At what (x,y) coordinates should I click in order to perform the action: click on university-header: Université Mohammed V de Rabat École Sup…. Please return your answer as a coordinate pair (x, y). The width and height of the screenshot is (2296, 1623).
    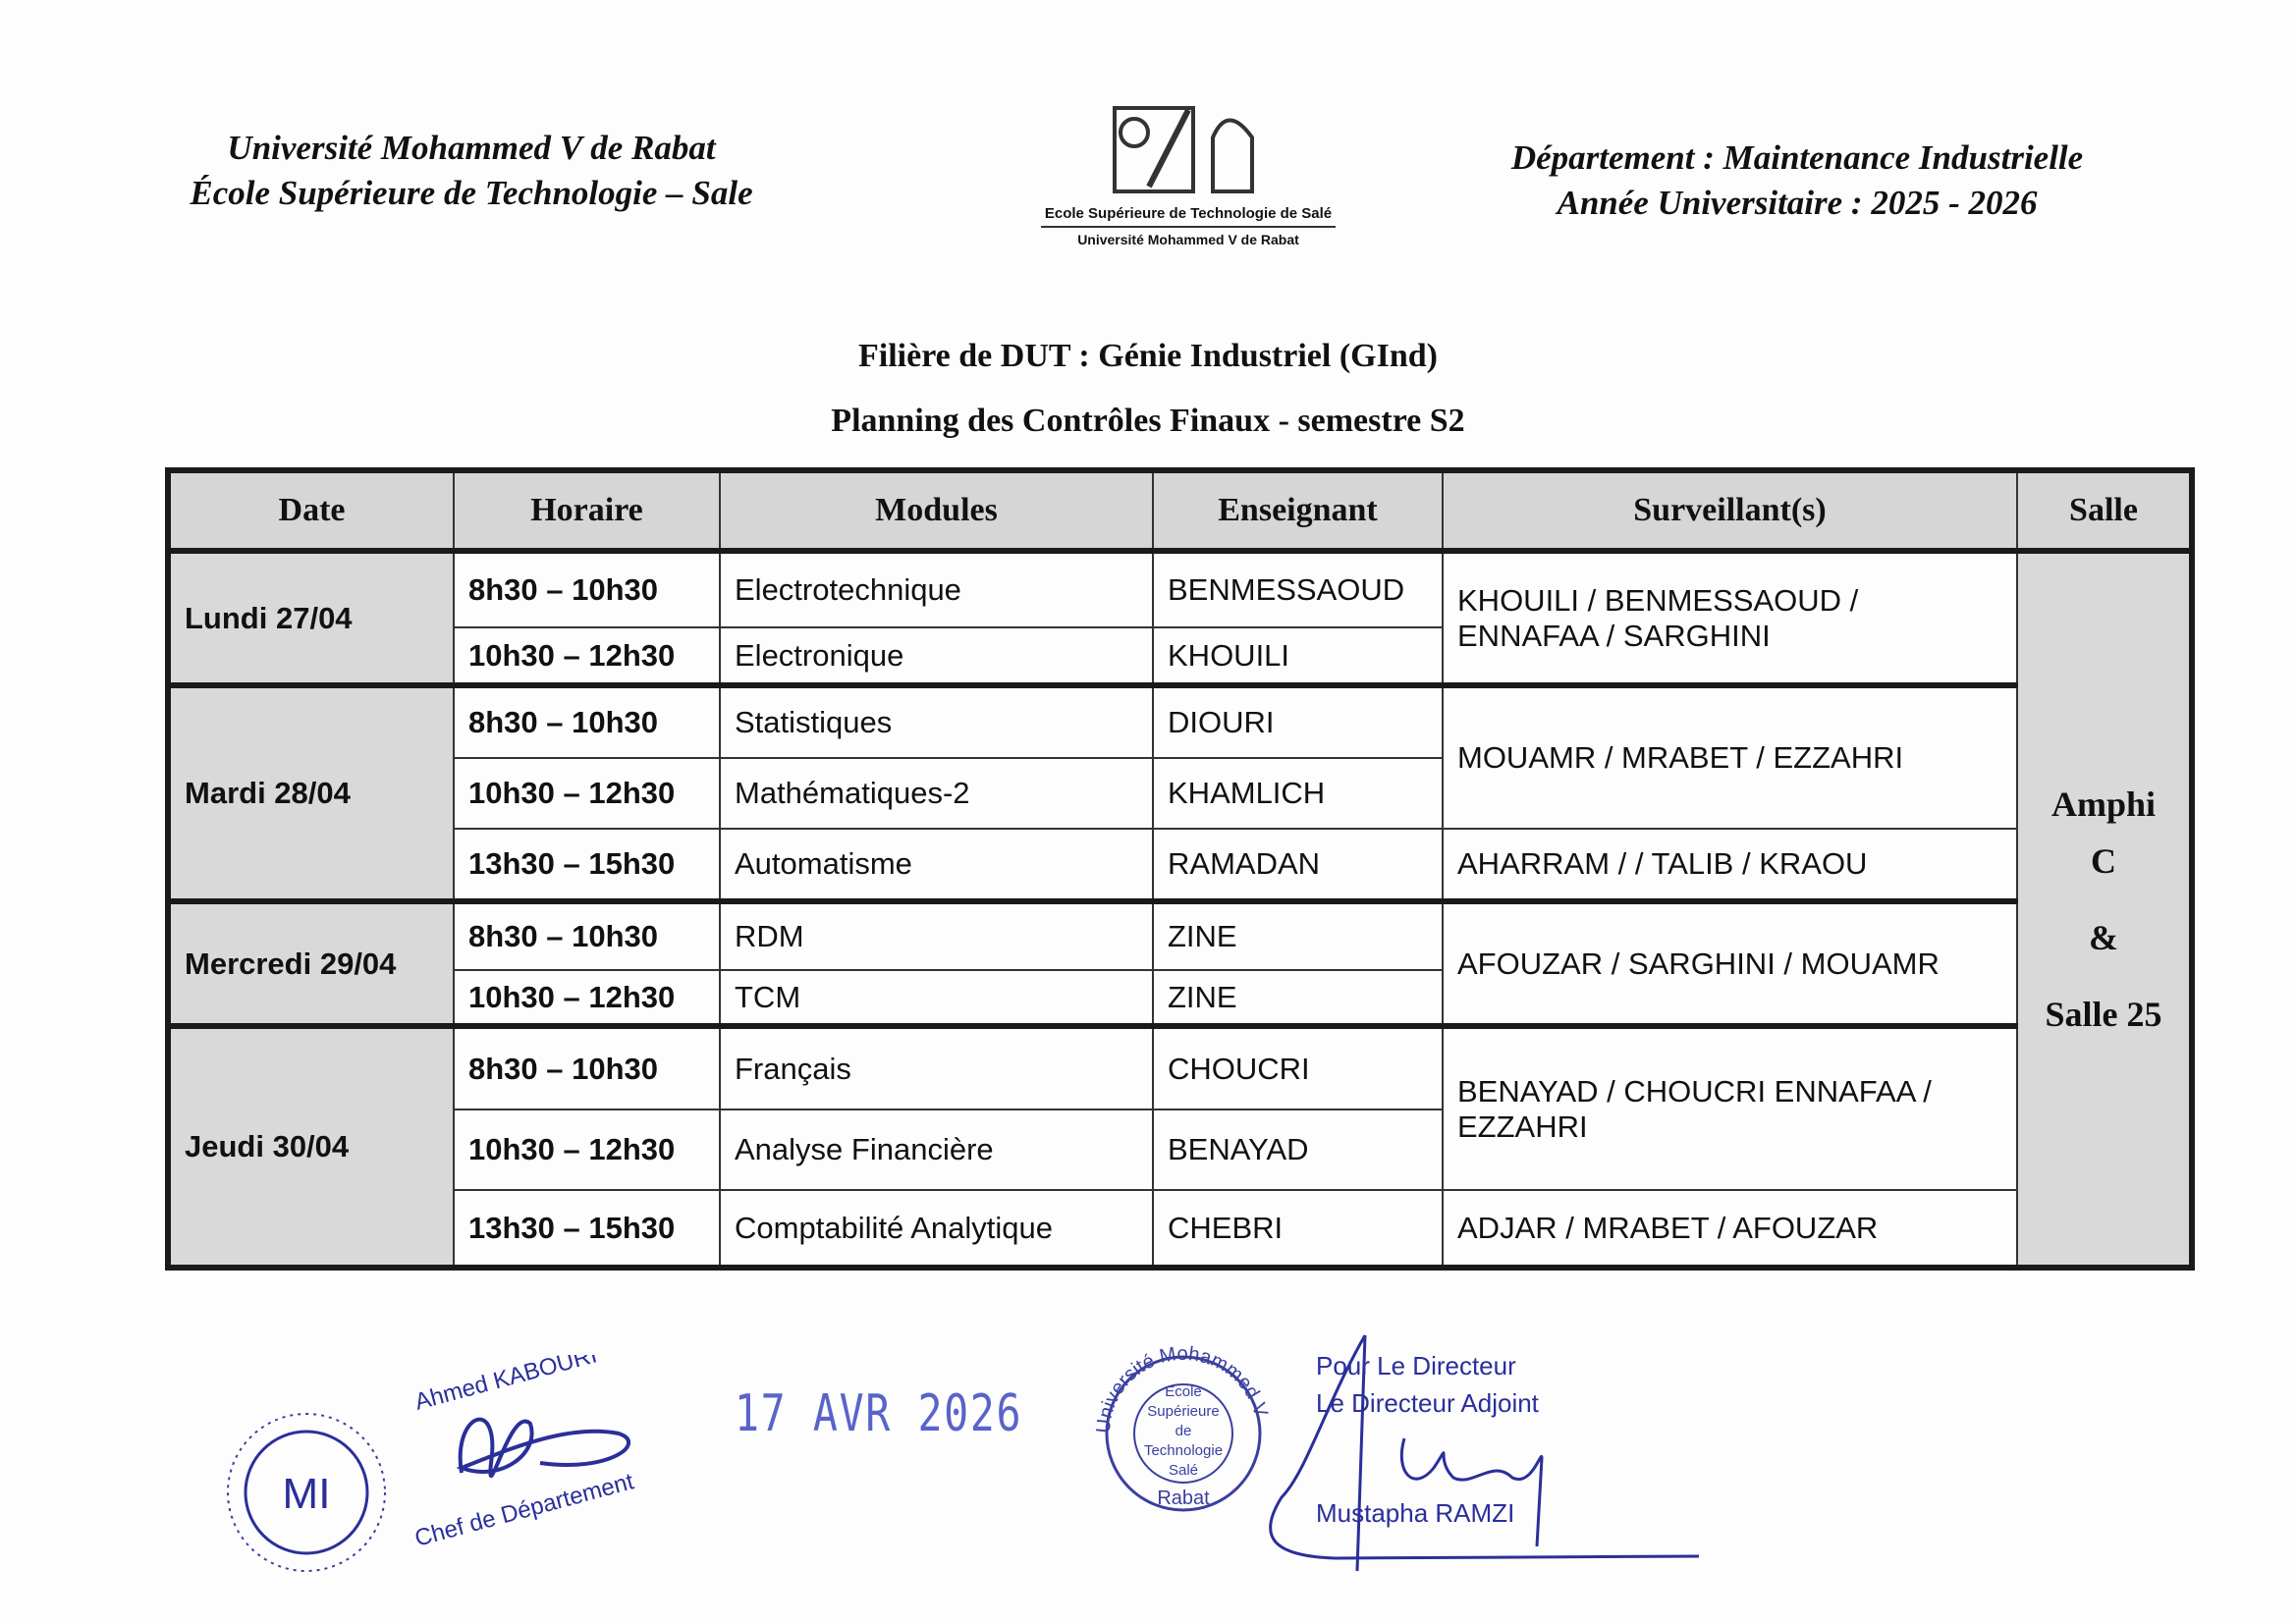
    Looking at the image, I should click on (471, 171).